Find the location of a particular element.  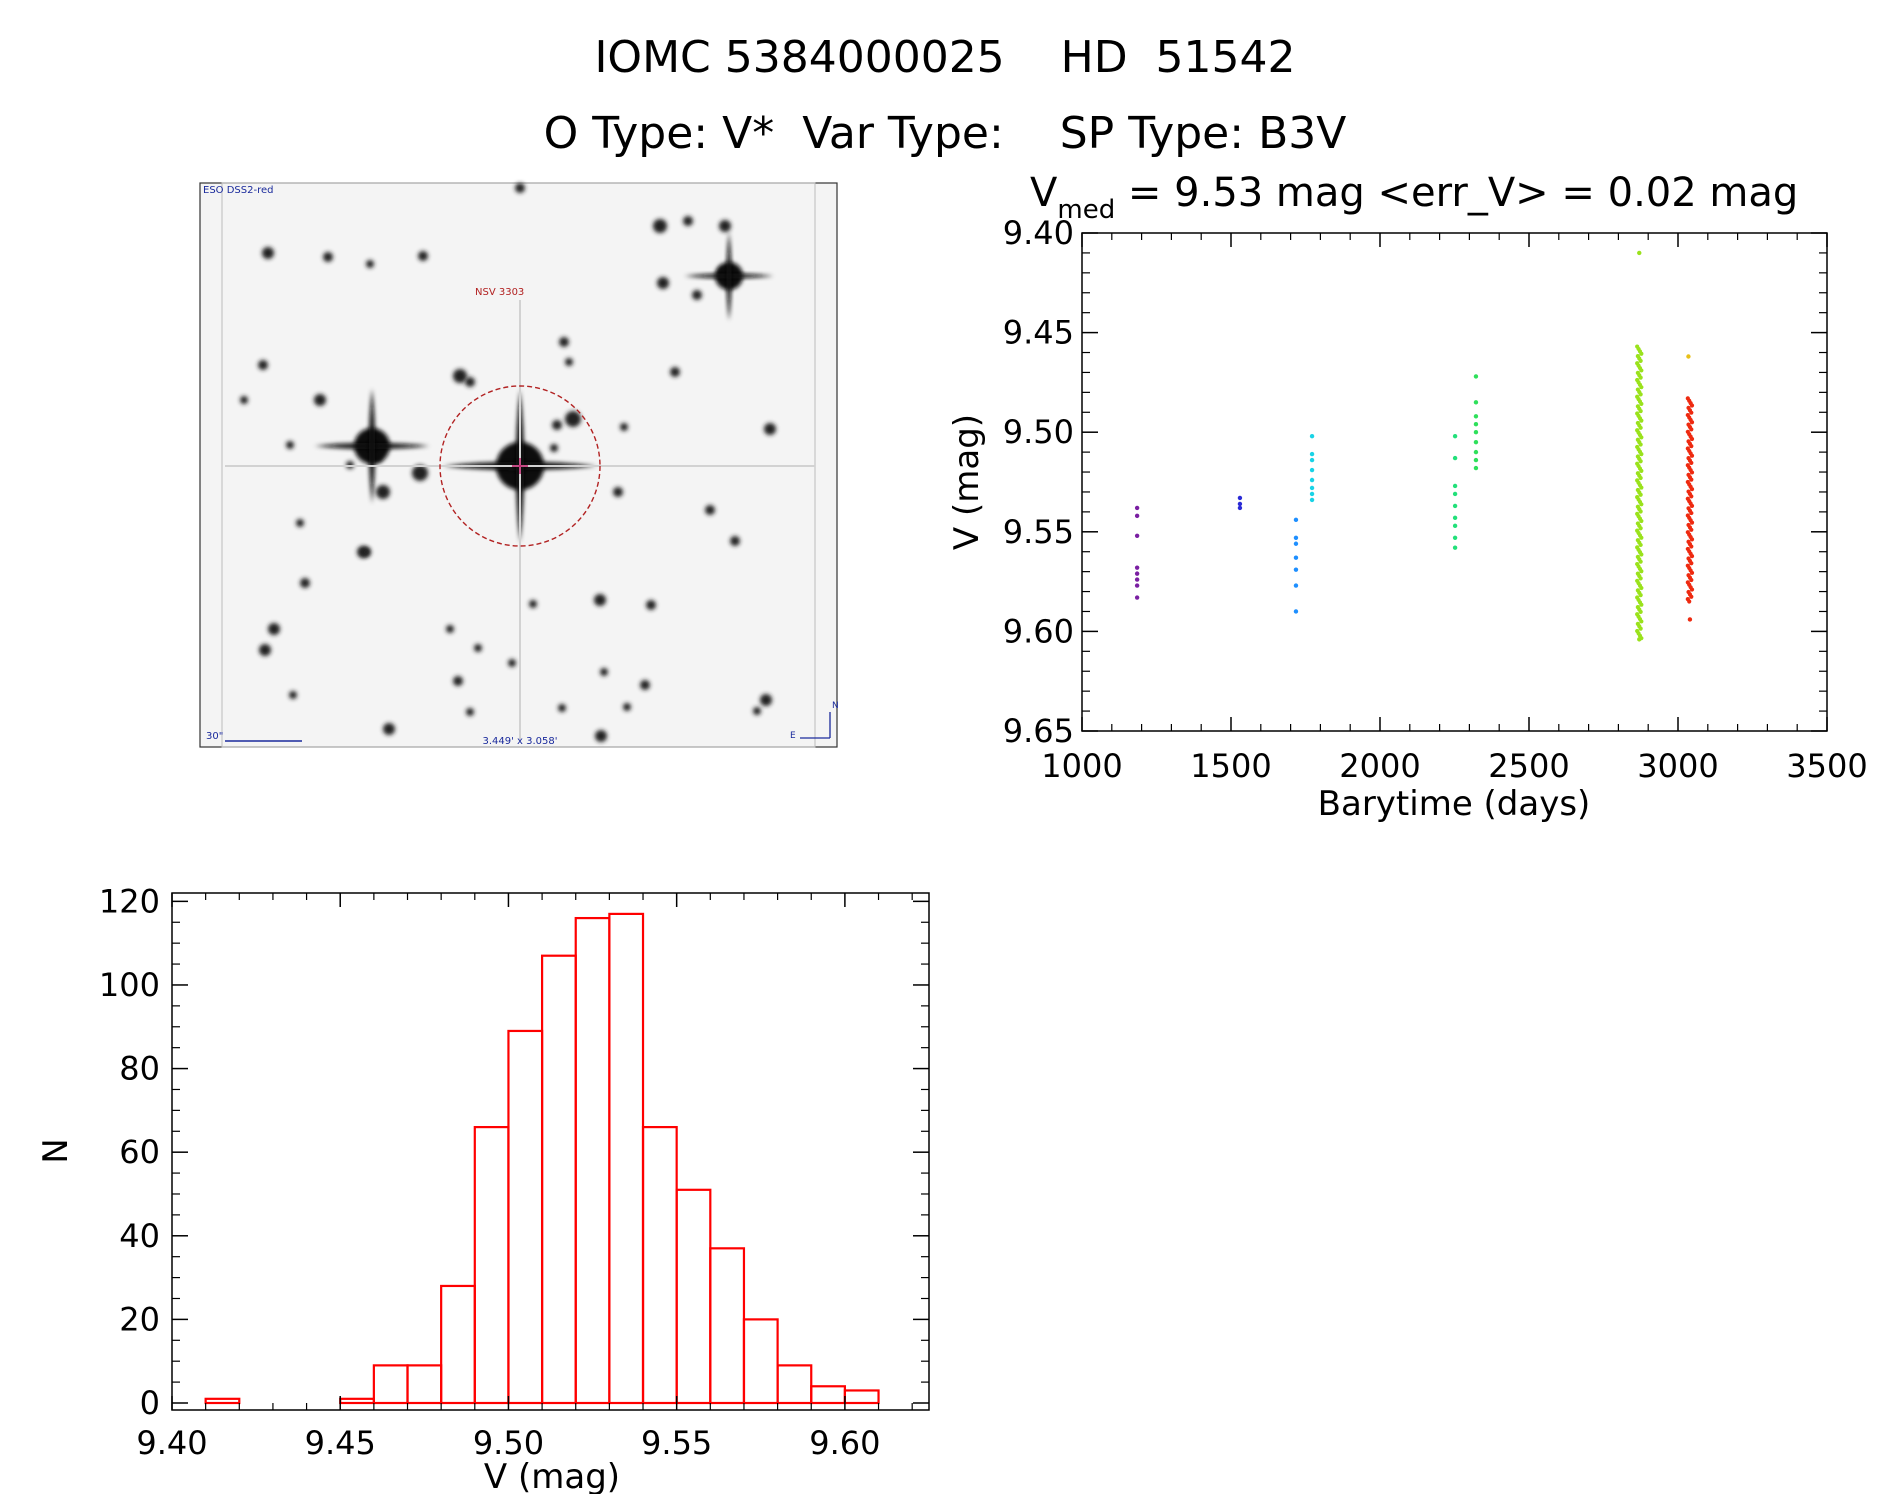

lc-ytick-label-1: 9.45 is located at coordinates (1038, 333).